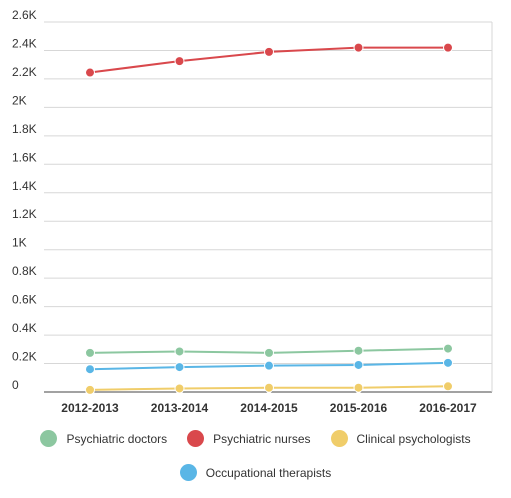  What do you see at coordinates (24, 357) in the screenshot?
I see `y-tick-label: 0.2K` at bounding box center [24, 357].